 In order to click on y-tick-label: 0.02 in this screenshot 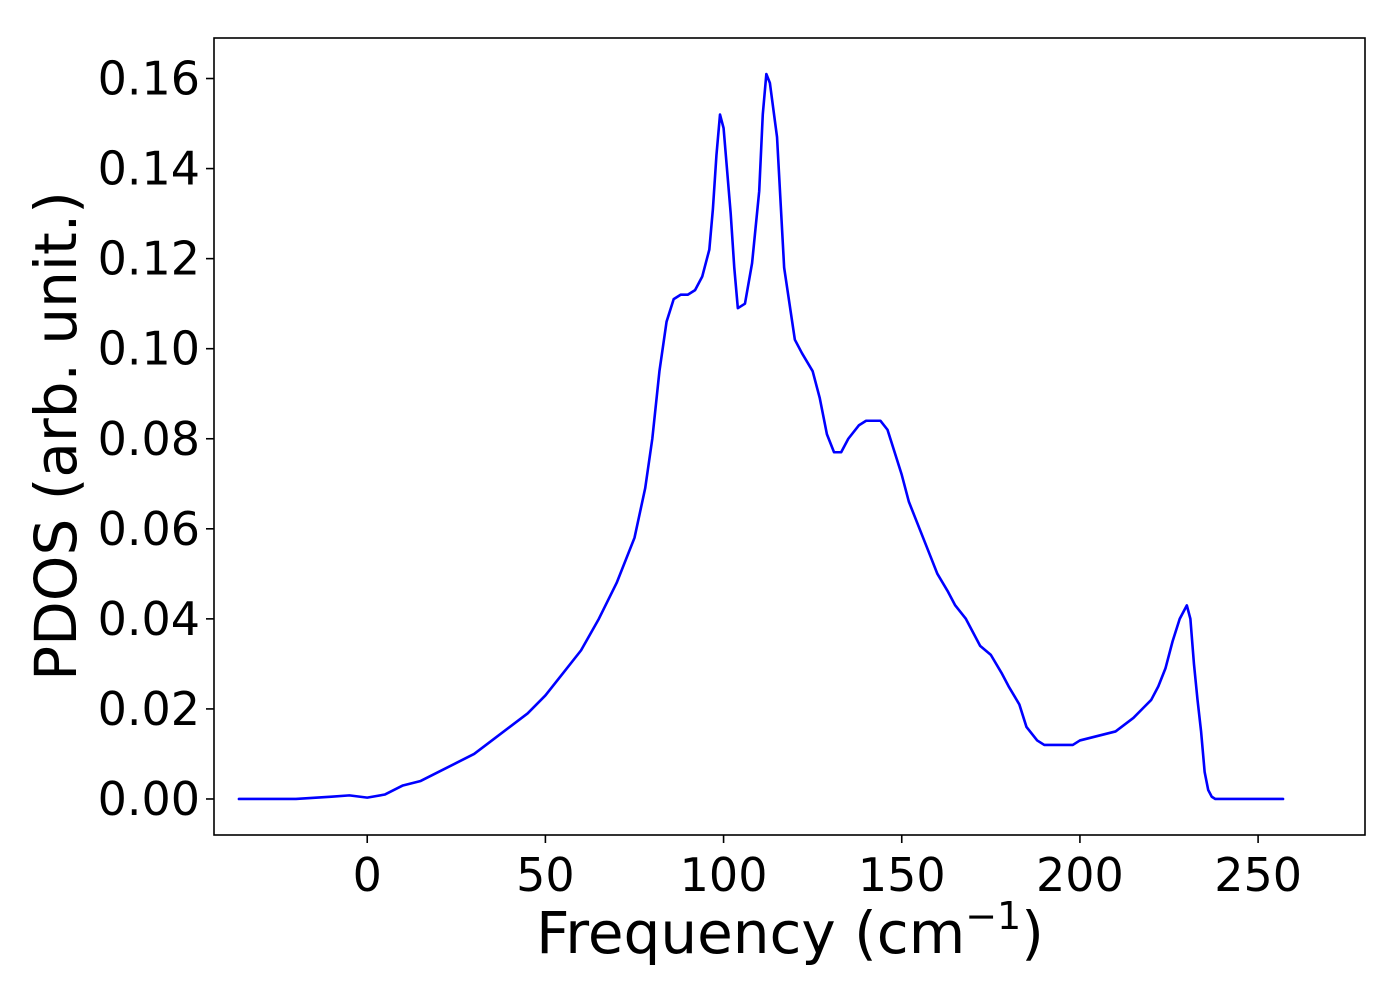, I will do `click(149, 709)`.